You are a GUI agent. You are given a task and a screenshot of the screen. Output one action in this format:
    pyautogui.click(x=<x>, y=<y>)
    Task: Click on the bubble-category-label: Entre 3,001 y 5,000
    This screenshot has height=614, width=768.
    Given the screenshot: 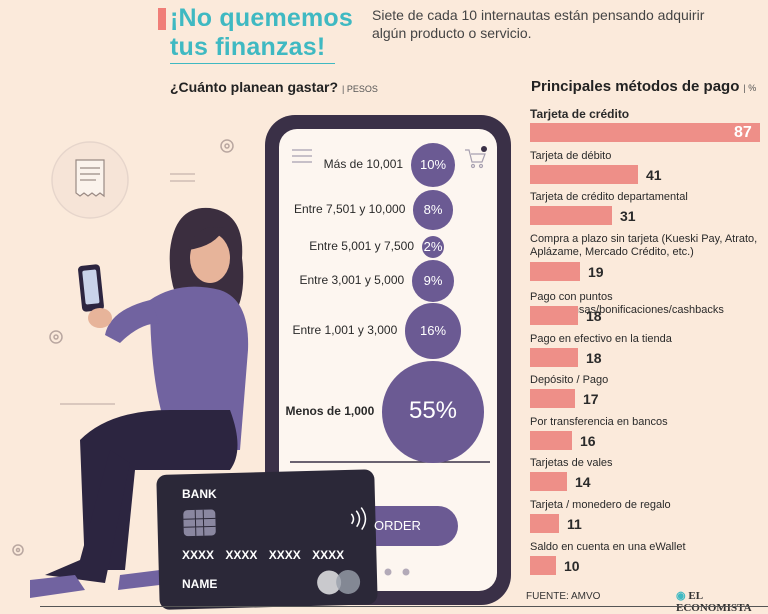 What is the action you would take?
    pyautogui.click(x=352, y=280)
    